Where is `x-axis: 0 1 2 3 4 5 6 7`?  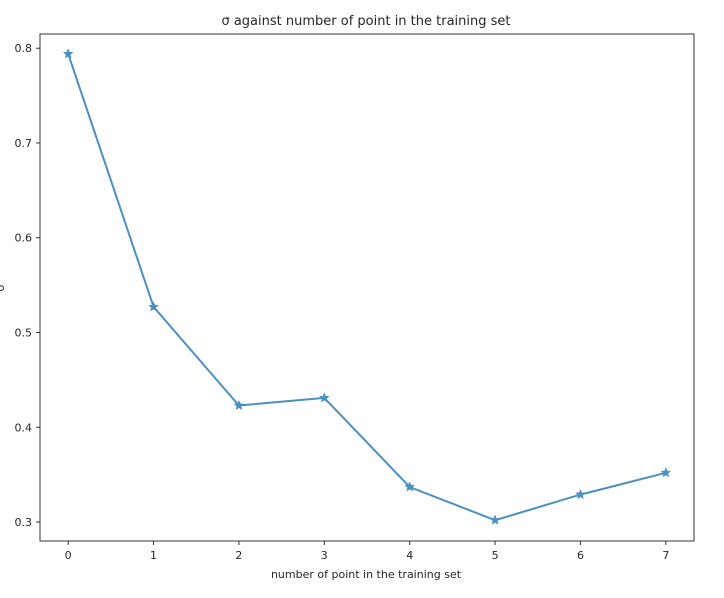 x-axis: 0 1 2 3 4 5 6 7 is located at coordinates (367, 551).